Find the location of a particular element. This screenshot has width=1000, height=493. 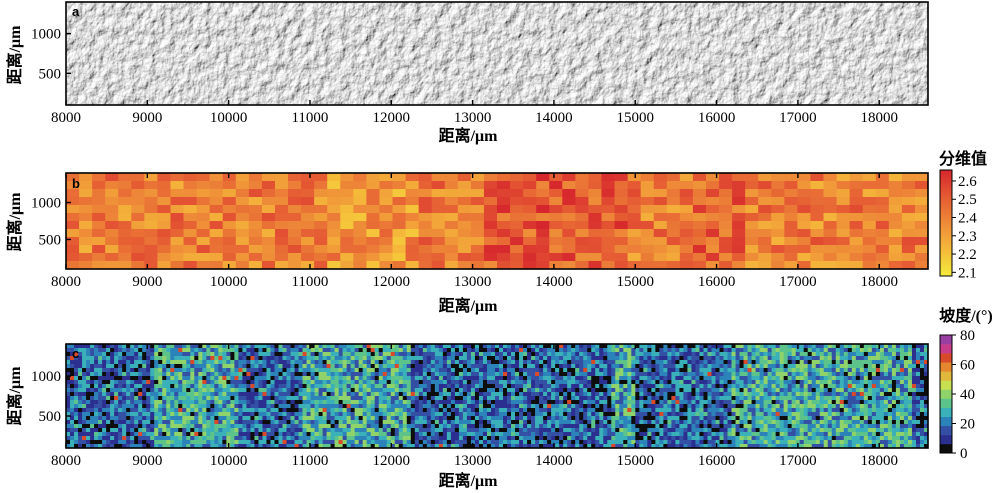

panel-a-ylabel: 距离/μm is located at coordinates (14, 55).